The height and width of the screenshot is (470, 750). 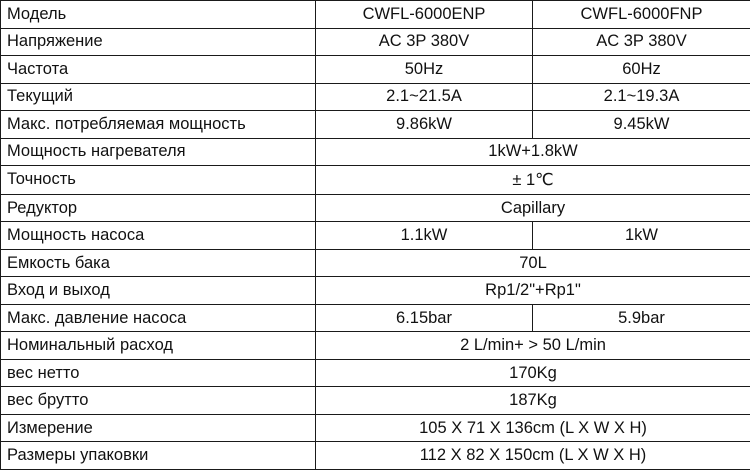 What do you see at coordinates (158, 400) in the screenshot?
I see `row-label: вес брутто` at bounding box center [158, 400].